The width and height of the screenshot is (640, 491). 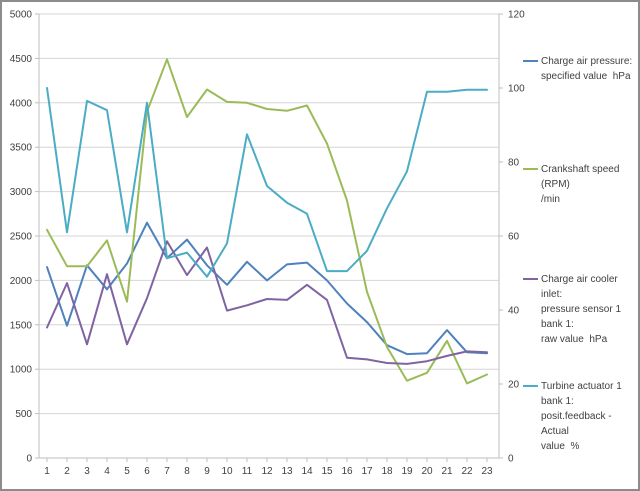 What do you see at coordinates (21, 281) in the screenshot?
I see `y-axis-left-tick-label: 2000` at bounding box center [21, 281].